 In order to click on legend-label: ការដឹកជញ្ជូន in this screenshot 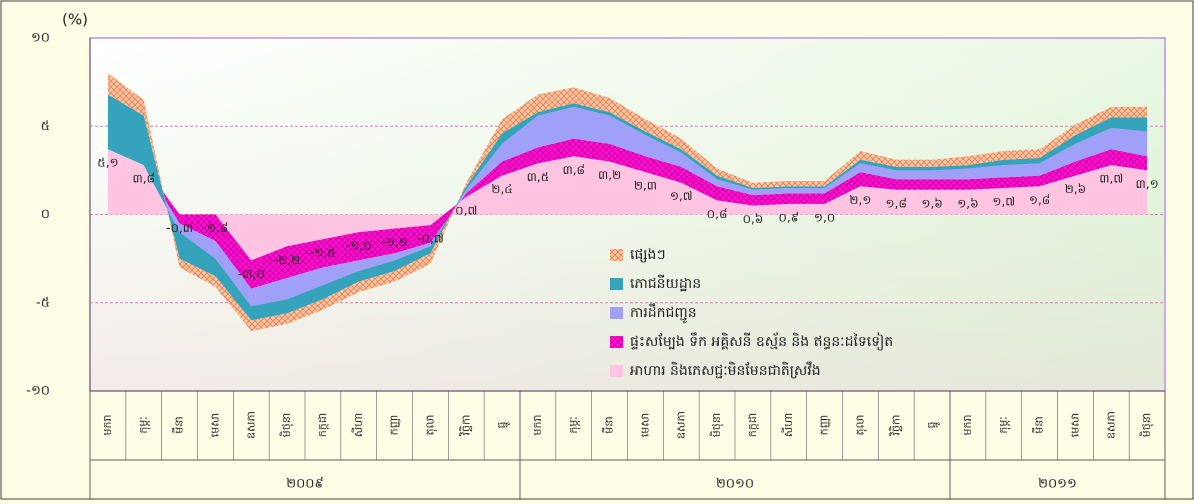, I will do `click(663, 313)`.